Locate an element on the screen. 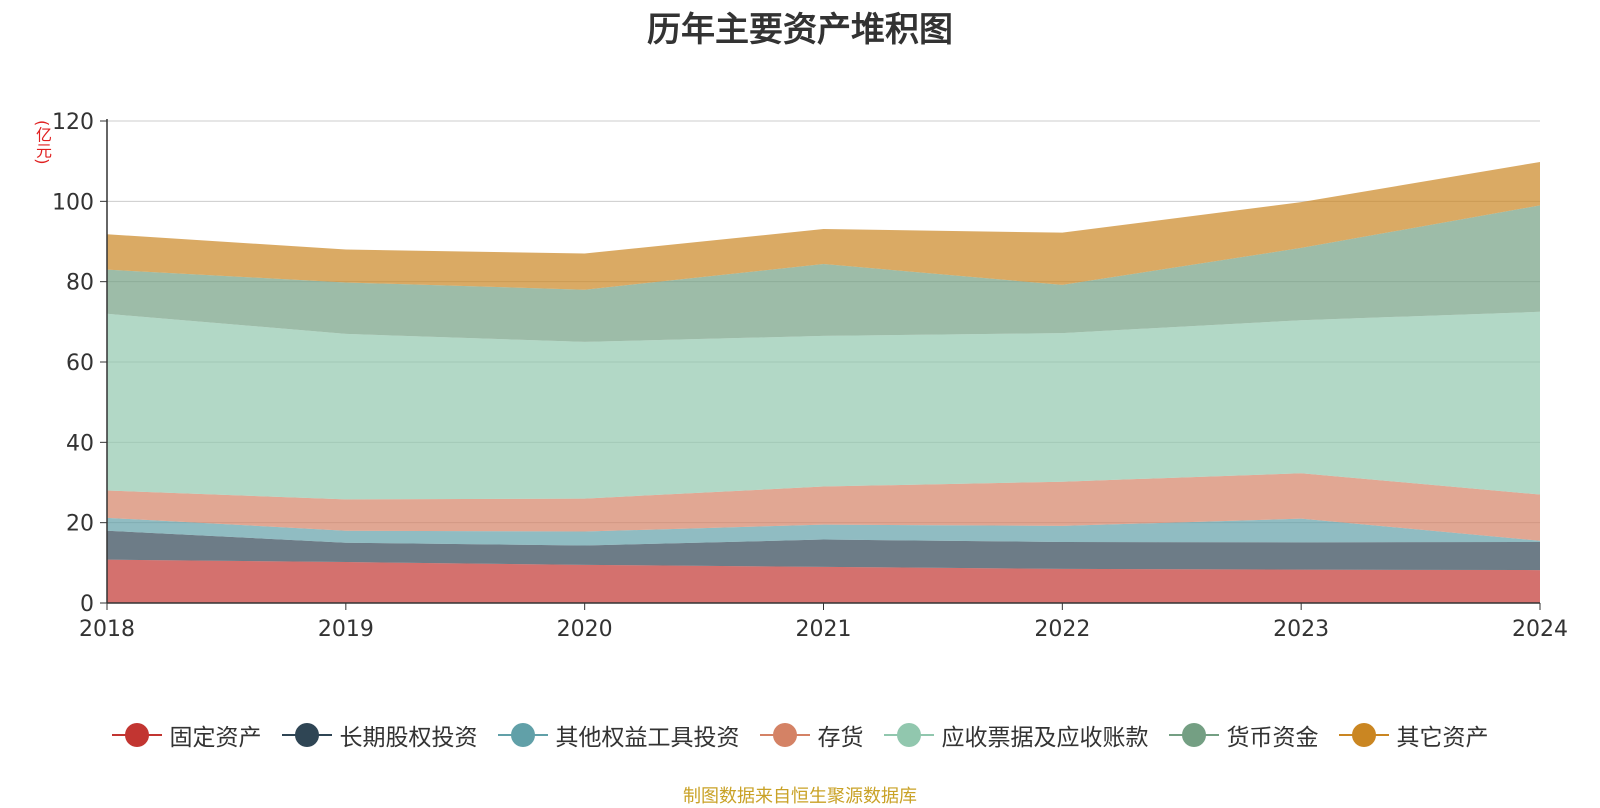 The image size is (1600, 808). legend-item-1: 长期股权投资 is located at coordinates (379, 735).